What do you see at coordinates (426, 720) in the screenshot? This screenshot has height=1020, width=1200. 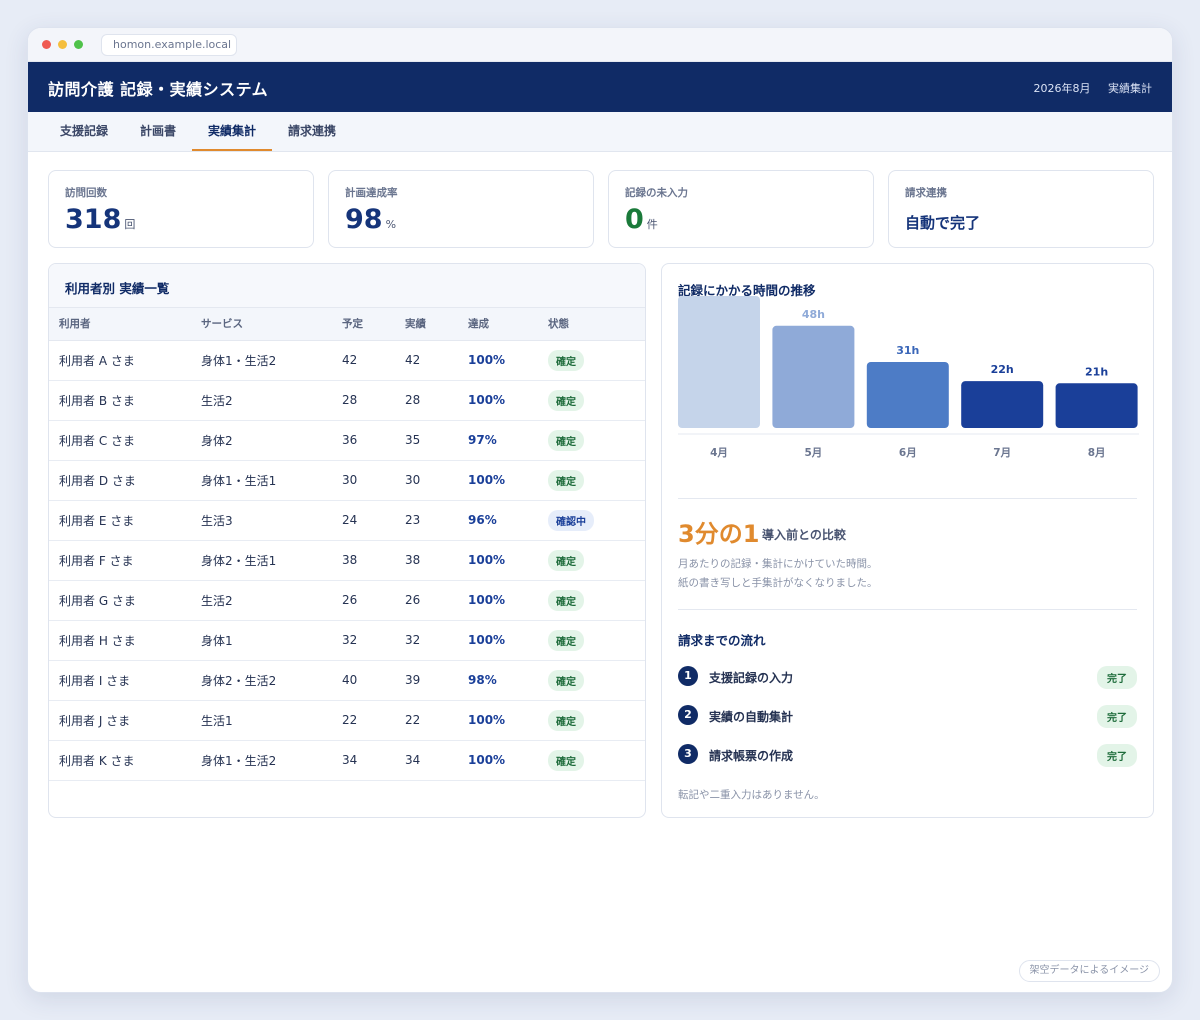 I see `cell-actual: 22` at bounding box center [426, 720].